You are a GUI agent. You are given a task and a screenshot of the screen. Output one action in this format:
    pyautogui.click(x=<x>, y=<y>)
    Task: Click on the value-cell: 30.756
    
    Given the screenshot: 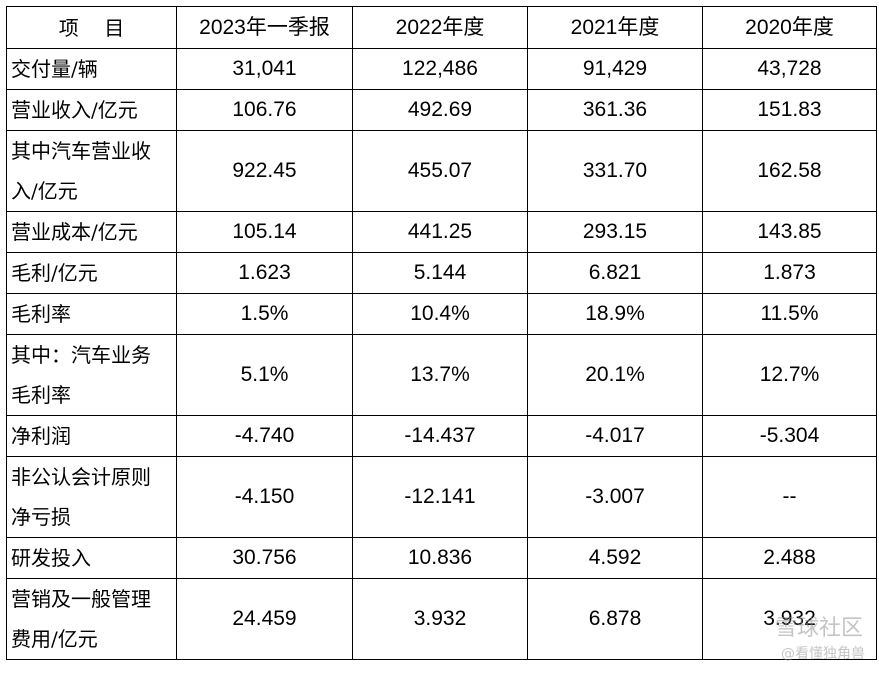 What is the action you would take?
    pyautogui.click(x=264, y=558)
    